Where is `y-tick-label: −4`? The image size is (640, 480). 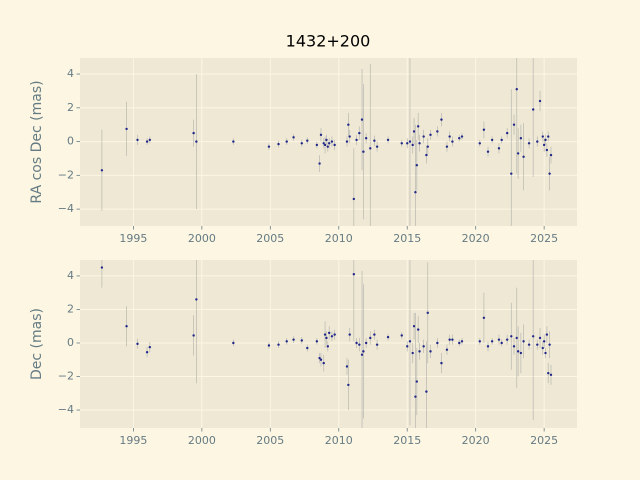
y-tick-label: −4 is located at coordinates (66, 208).